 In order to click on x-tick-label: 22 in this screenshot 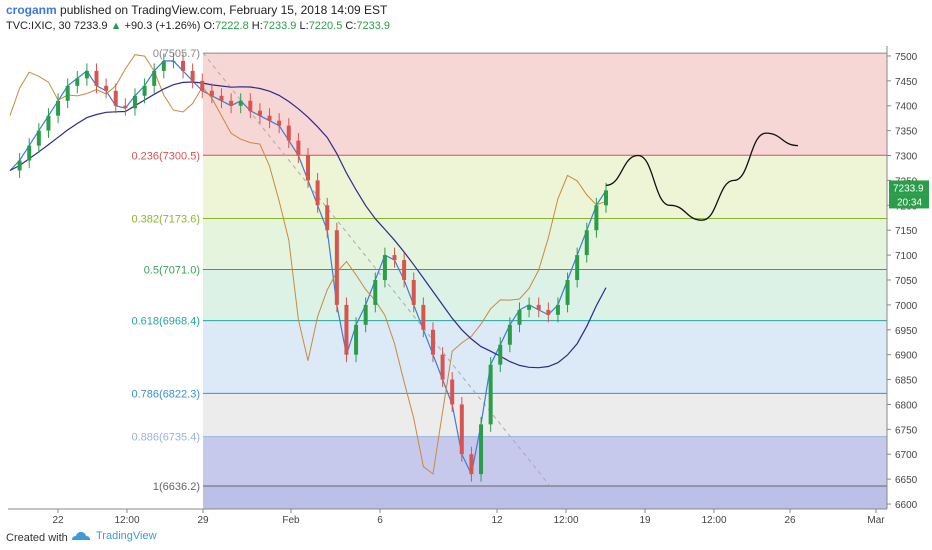, I will do `click(58, 520)`.